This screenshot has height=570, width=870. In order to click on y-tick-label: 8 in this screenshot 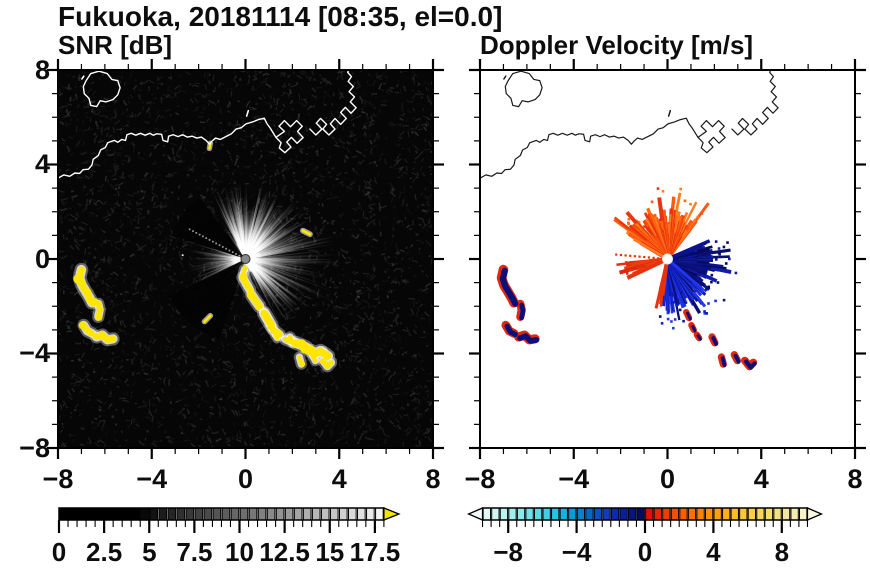, I will do `click(42, 70)`.